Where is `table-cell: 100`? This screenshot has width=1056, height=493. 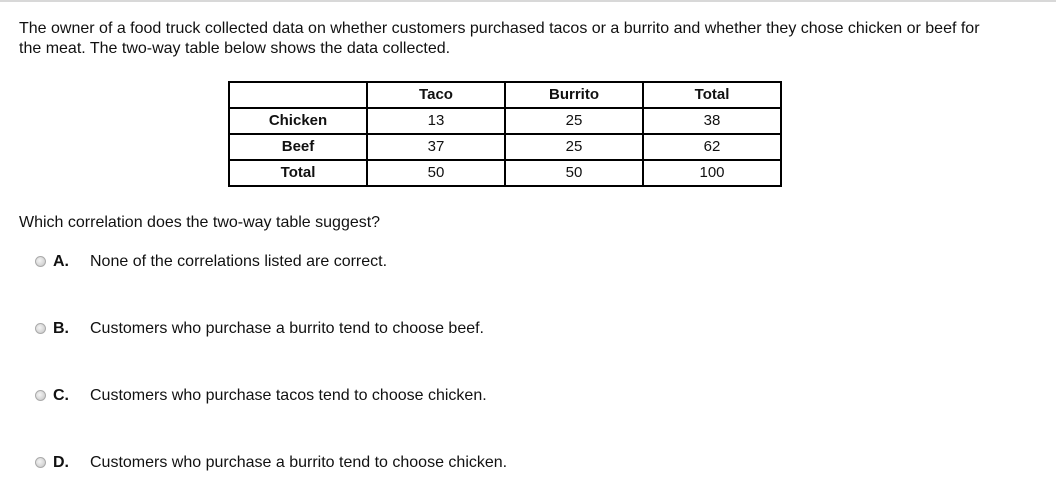
table-cell: 100 is located at coordinates (712, 173).